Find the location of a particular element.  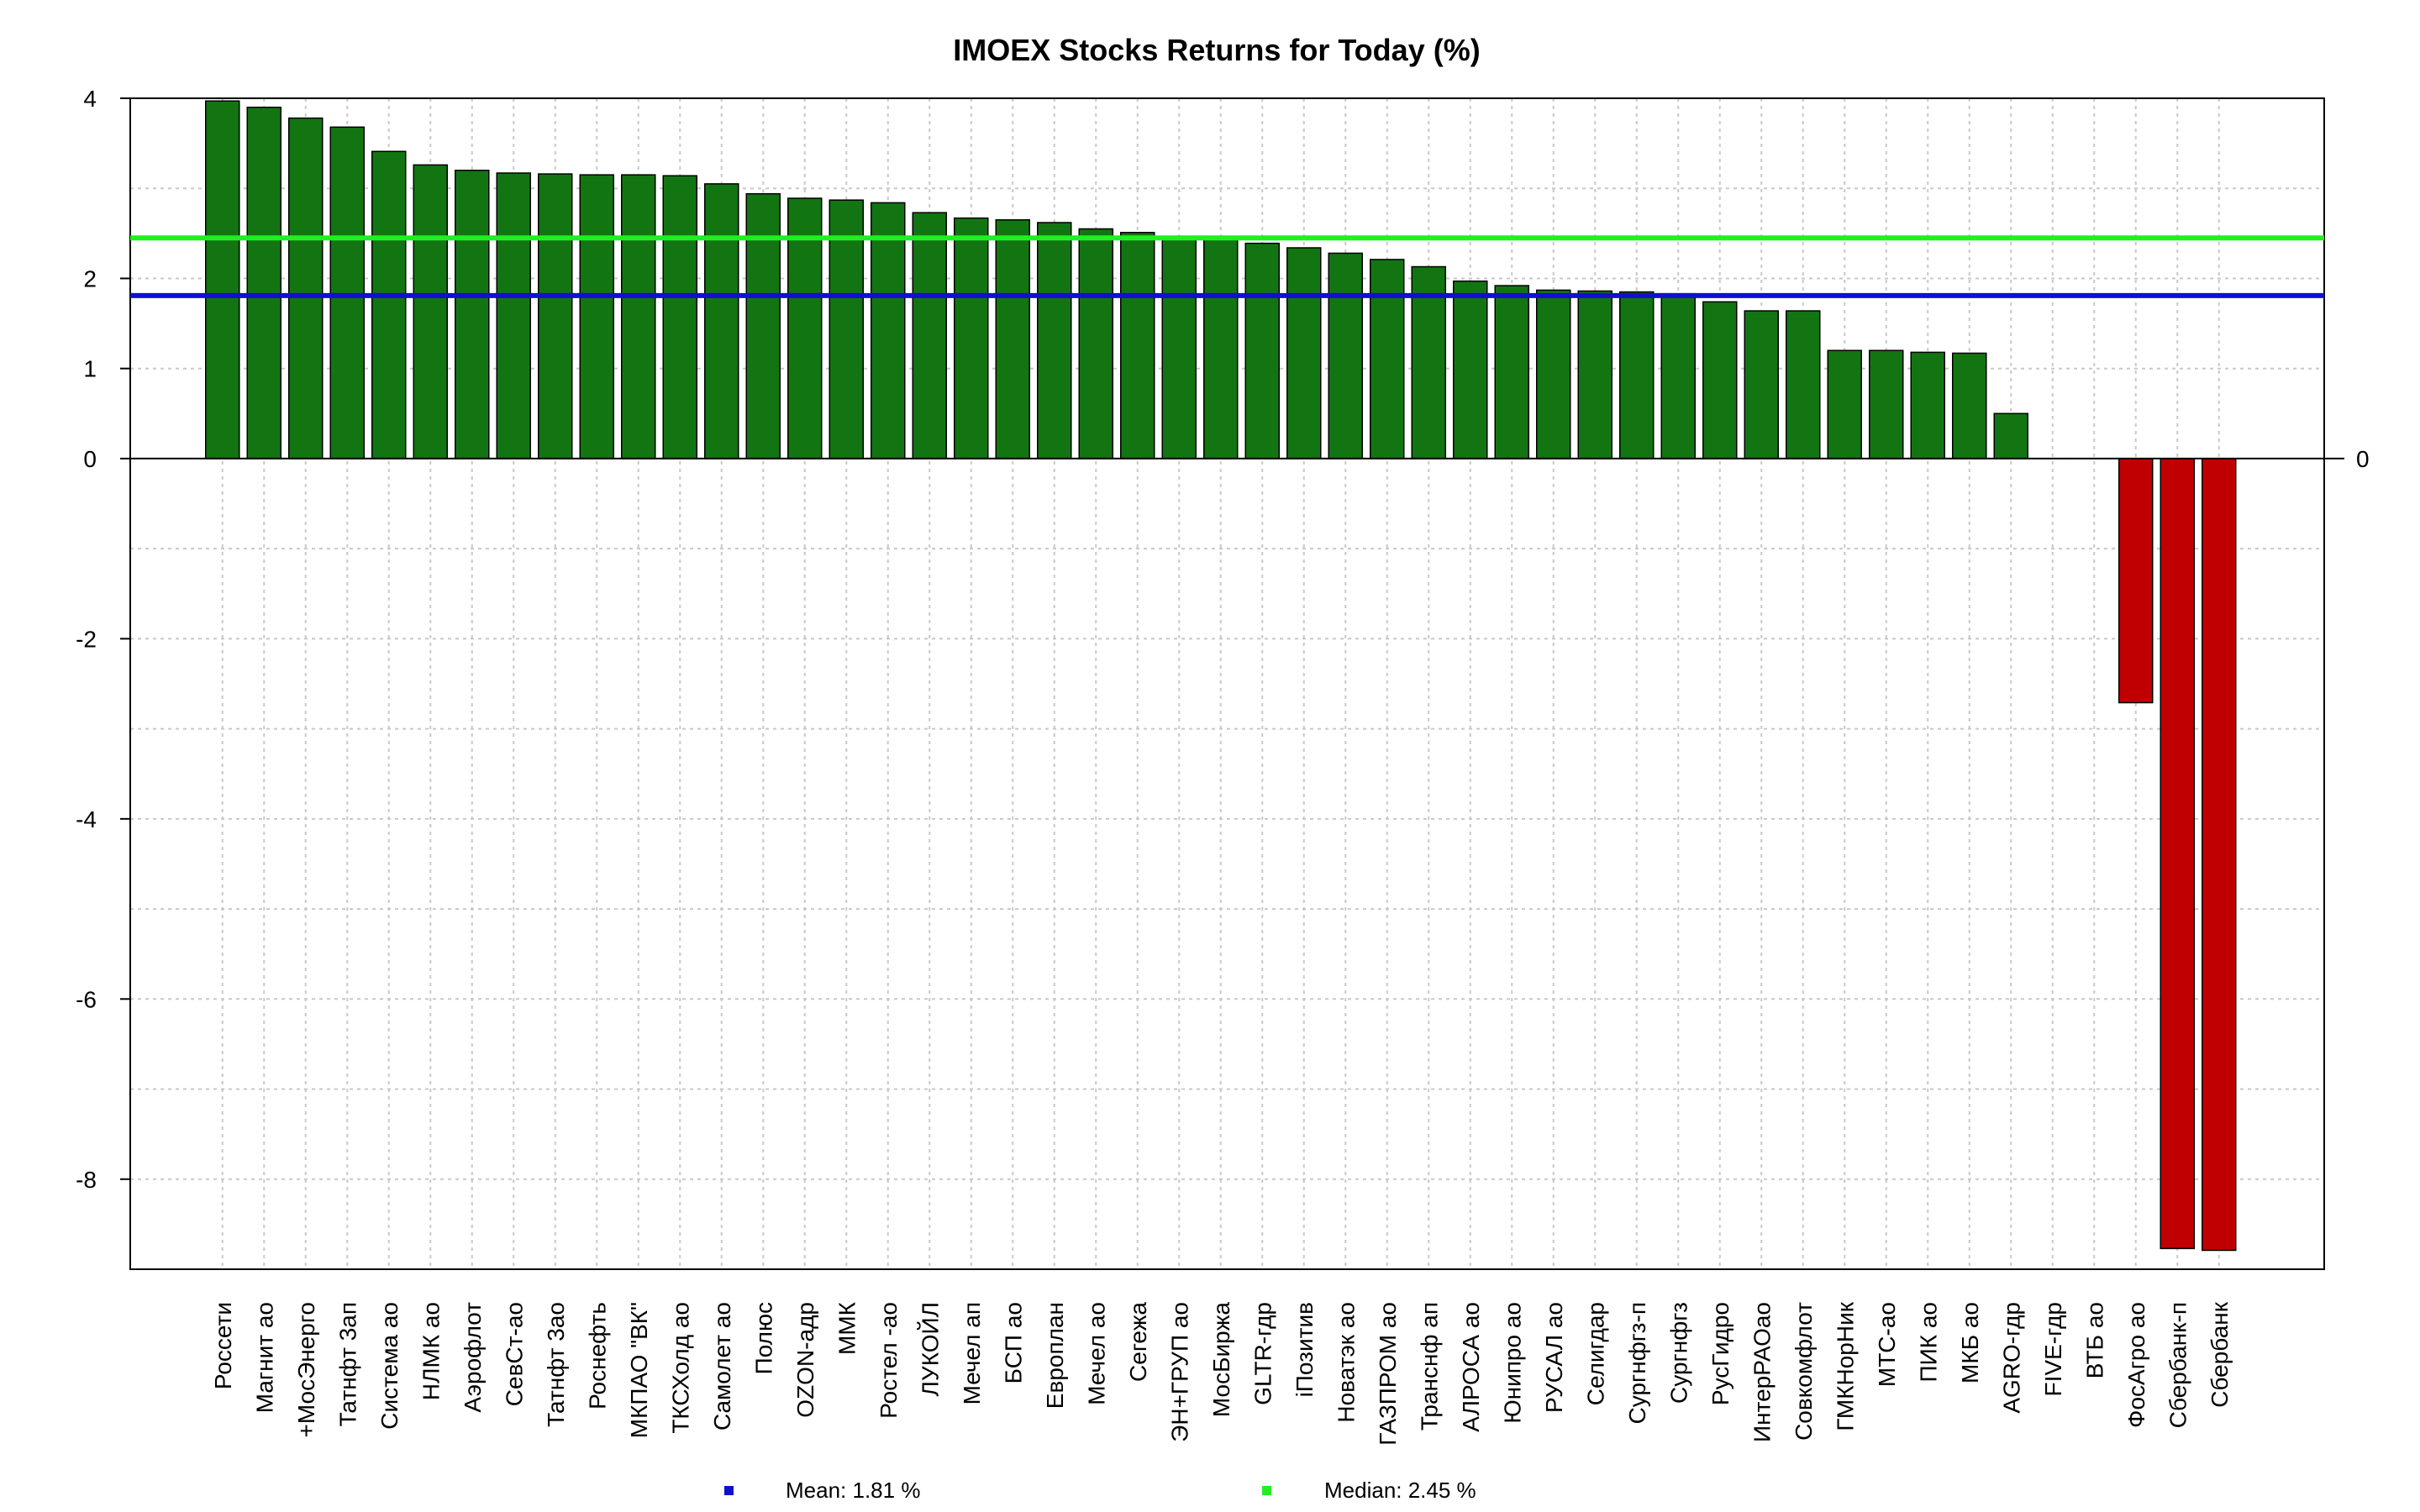

category-label: Новатэк ао is located at coordinates (1346, 1362).